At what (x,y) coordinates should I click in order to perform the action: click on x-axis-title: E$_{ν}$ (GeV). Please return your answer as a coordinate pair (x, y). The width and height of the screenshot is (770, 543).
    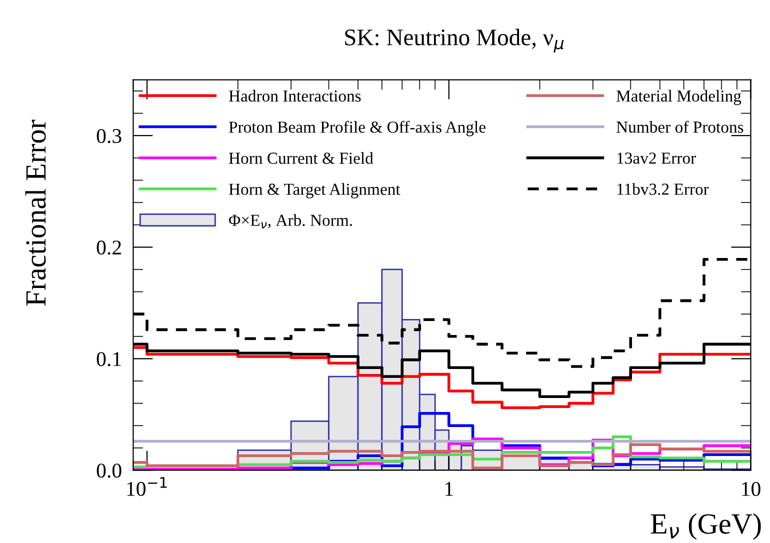
    Looking at the image, I should click on (705, 526).